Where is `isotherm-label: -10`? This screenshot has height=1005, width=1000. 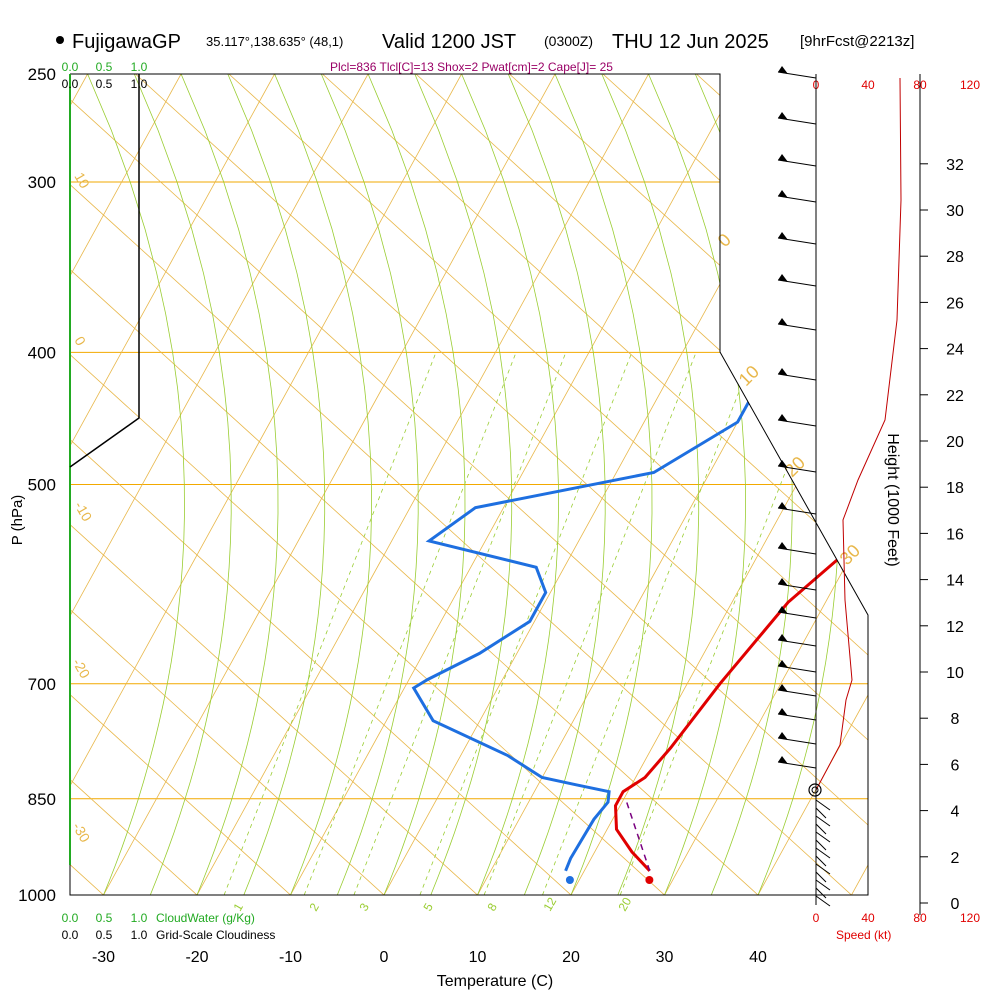 isotherm-label: -10 is located at coordinates (83, 512).